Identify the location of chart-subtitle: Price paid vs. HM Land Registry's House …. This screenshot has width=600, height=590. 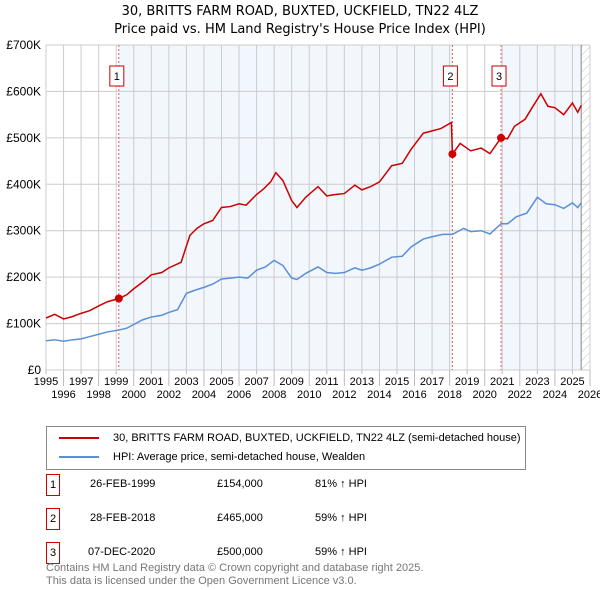
(300, 29).